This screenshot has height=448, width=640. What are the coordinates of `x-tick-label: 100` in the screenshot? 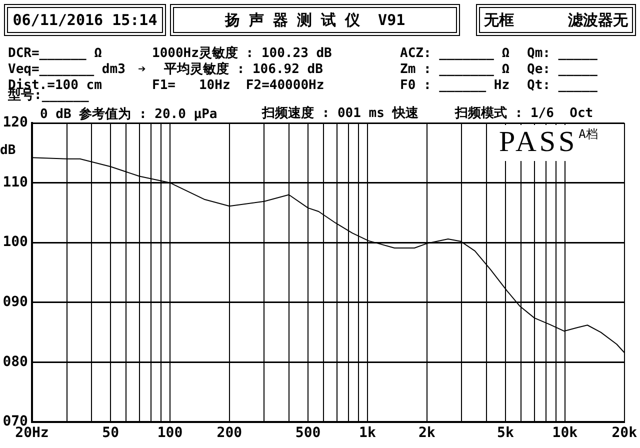 It's located at (170, 433).